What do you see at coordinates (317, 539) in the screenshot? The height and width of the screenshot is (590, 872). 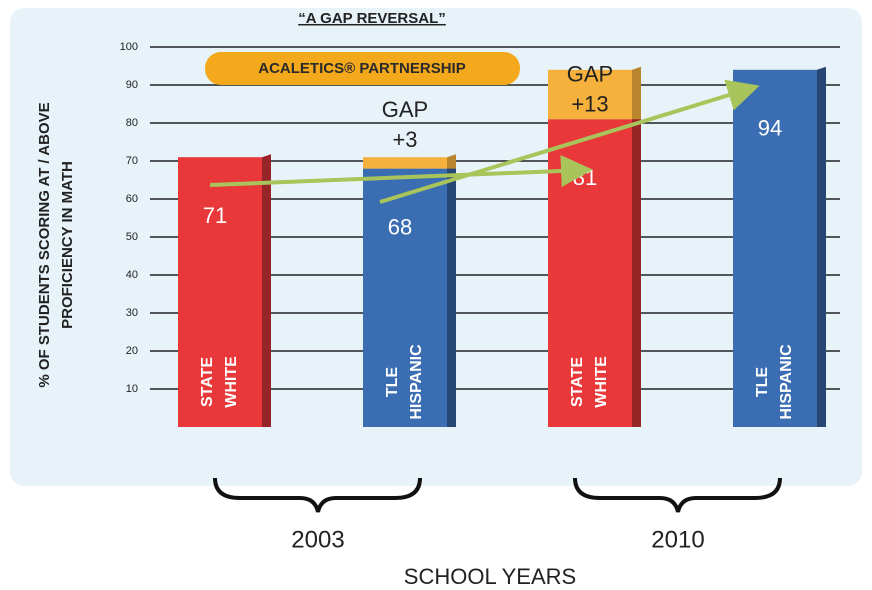 I see `group-label: 2003` at bounding box center [317, 539].